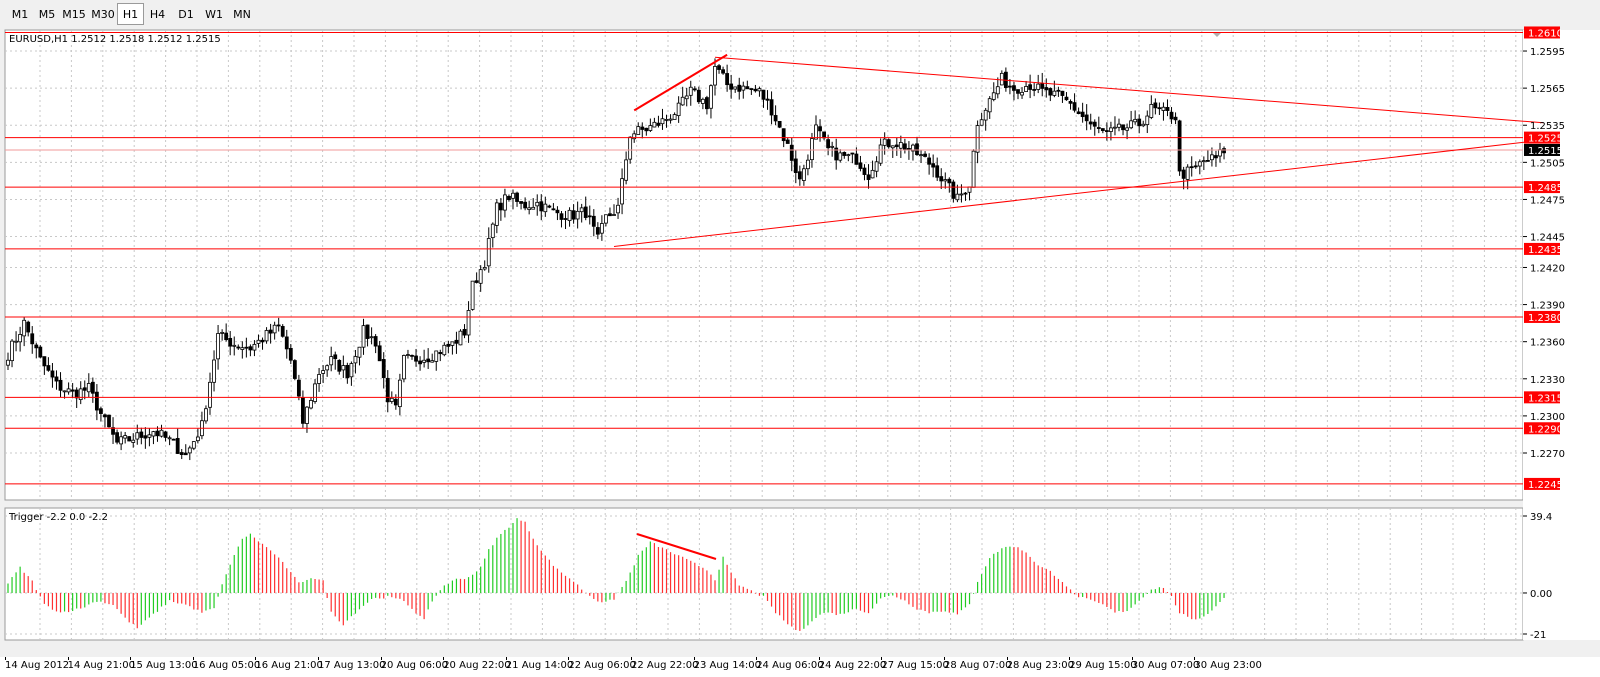 This screenshot has height=677, width=1600. I want to click on timeframe-button-m1: M1, so click(20, 14).